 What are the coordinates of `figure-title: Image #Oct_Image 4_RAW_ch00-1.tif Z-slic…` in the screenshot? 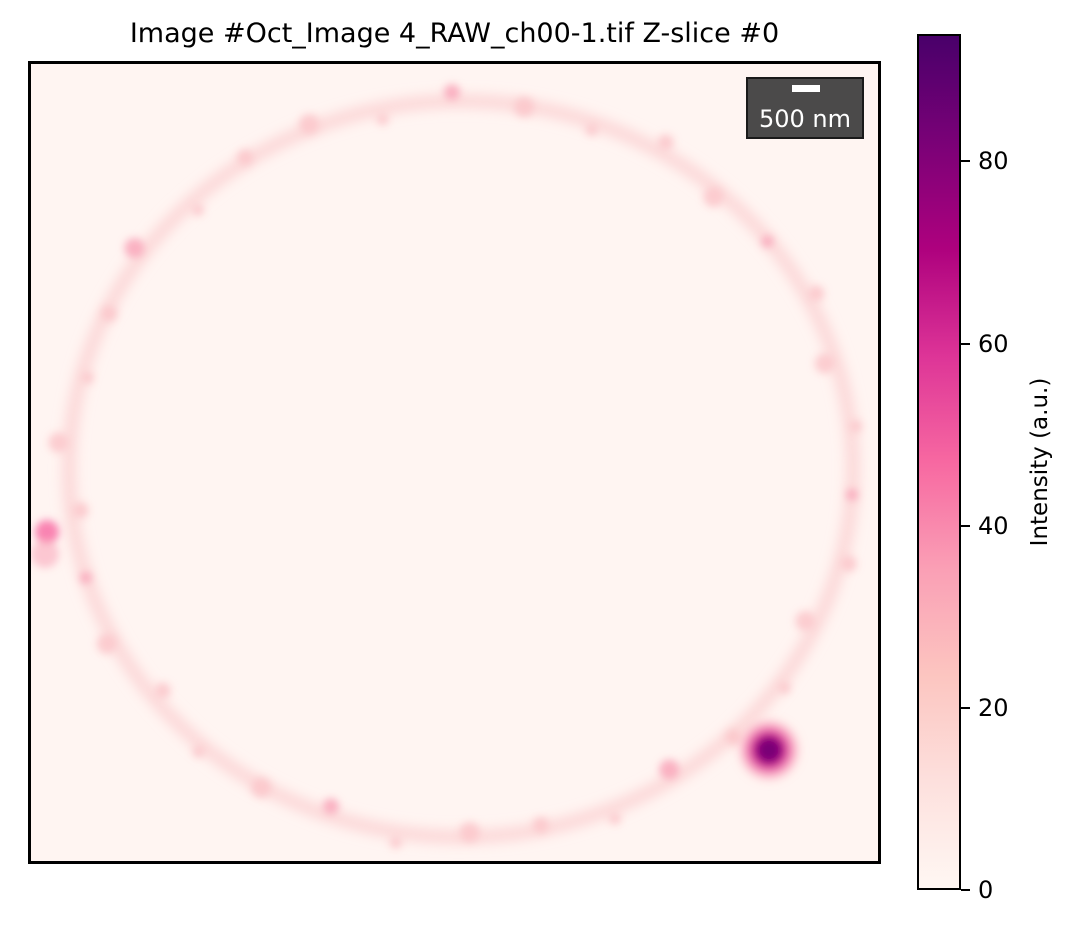 It's located at (454, 33).